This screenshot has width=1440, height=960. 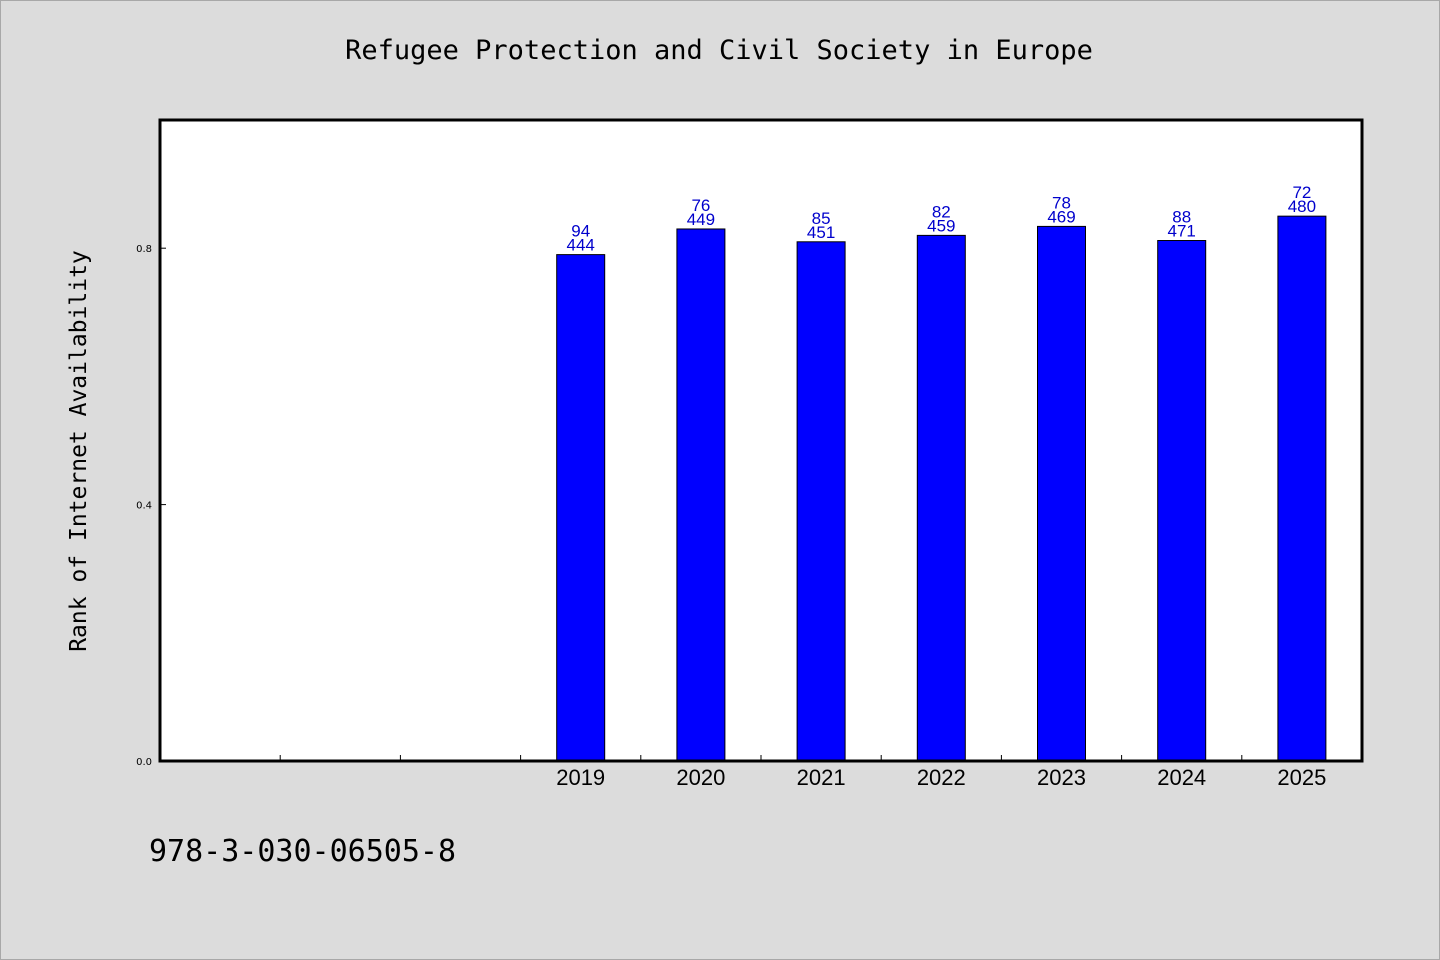 What do you see at coordinates (1302, 488) in the screenshot?
I see `bar-2025` at bounding box center [1302, 488].